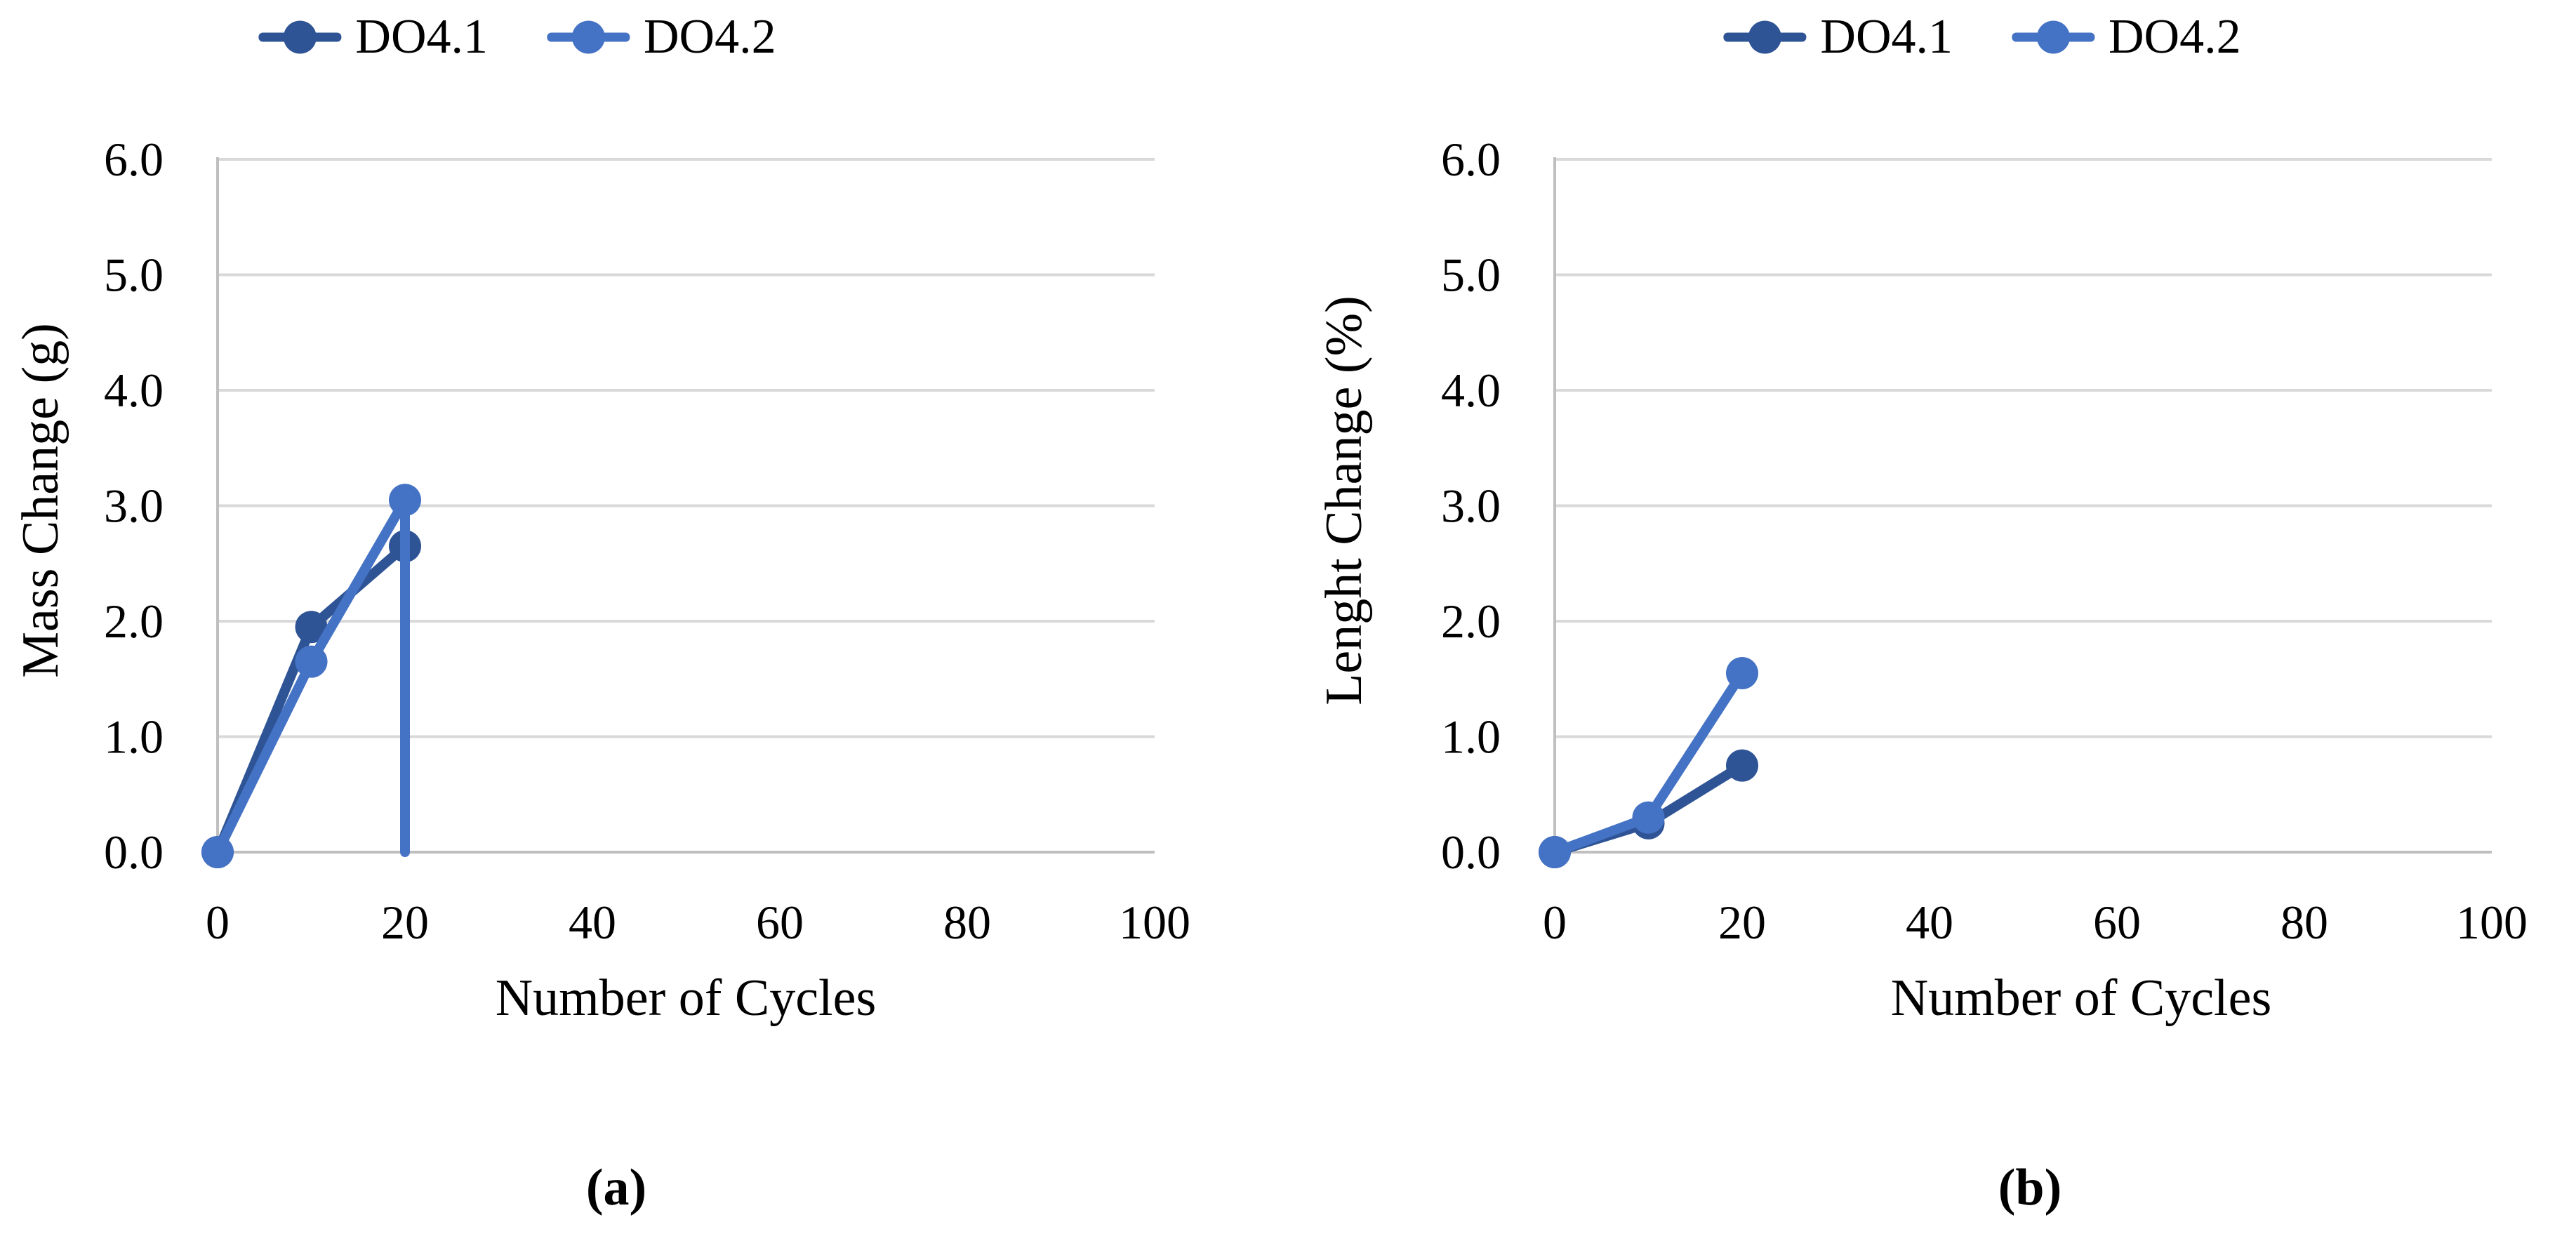 The width and height of the screenshot is (2576, 1241). Describe the element at coordinates (616, 1187) in the screenshot. I see `panel-caption: (a)` at that location.